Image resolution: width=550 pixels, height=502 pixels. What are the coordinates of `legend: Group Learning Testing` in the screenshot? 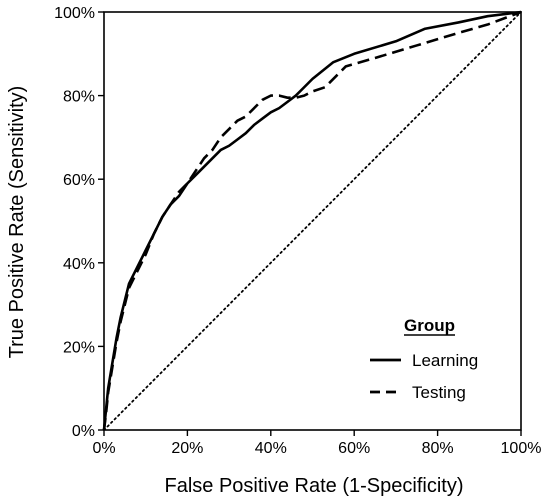 It's located at (424, 359).